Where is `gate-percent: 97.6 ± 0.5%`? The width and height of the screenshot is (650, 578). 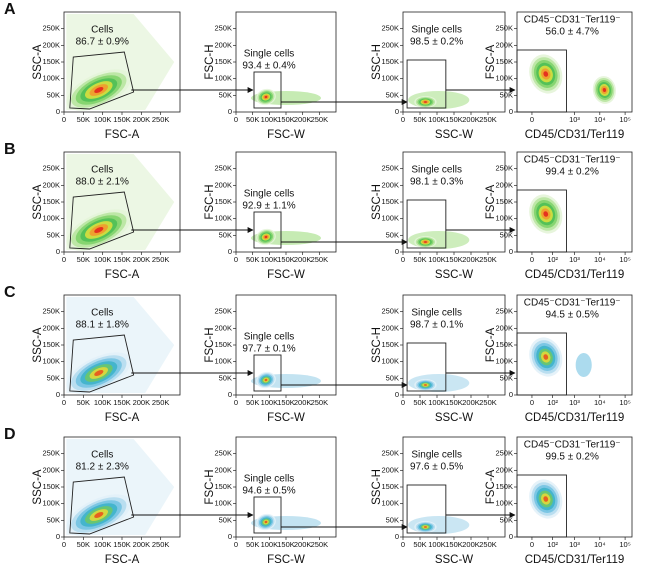
gate-percent: 97.6 ± 0.5% is located at coordinates (436, 467).